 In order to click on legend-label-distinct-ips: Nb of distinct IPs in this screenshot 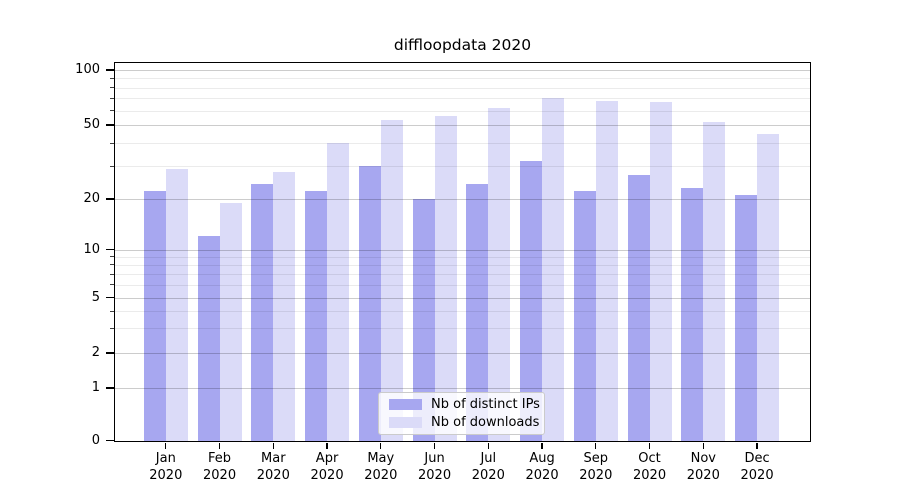, I will do `click(485, 405)`.